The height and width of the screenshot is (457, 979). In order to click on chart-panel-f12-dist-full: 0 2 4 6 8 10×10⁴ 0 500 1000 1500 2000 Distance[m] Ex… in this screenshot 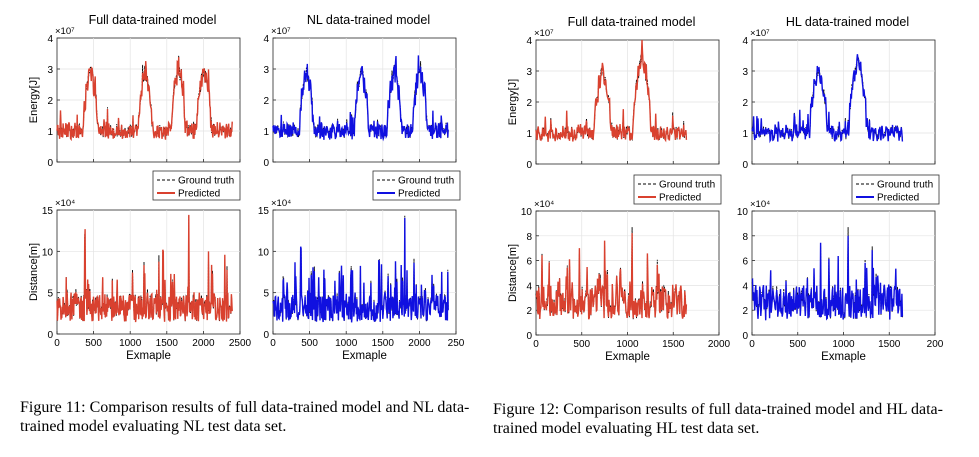, I will do `click(619, 281)`.